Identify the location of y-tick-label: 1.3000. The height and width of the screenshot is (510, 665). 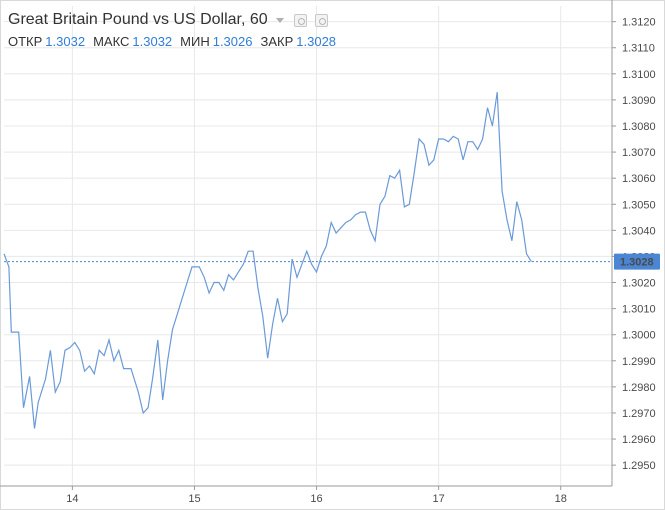
(639, 336).